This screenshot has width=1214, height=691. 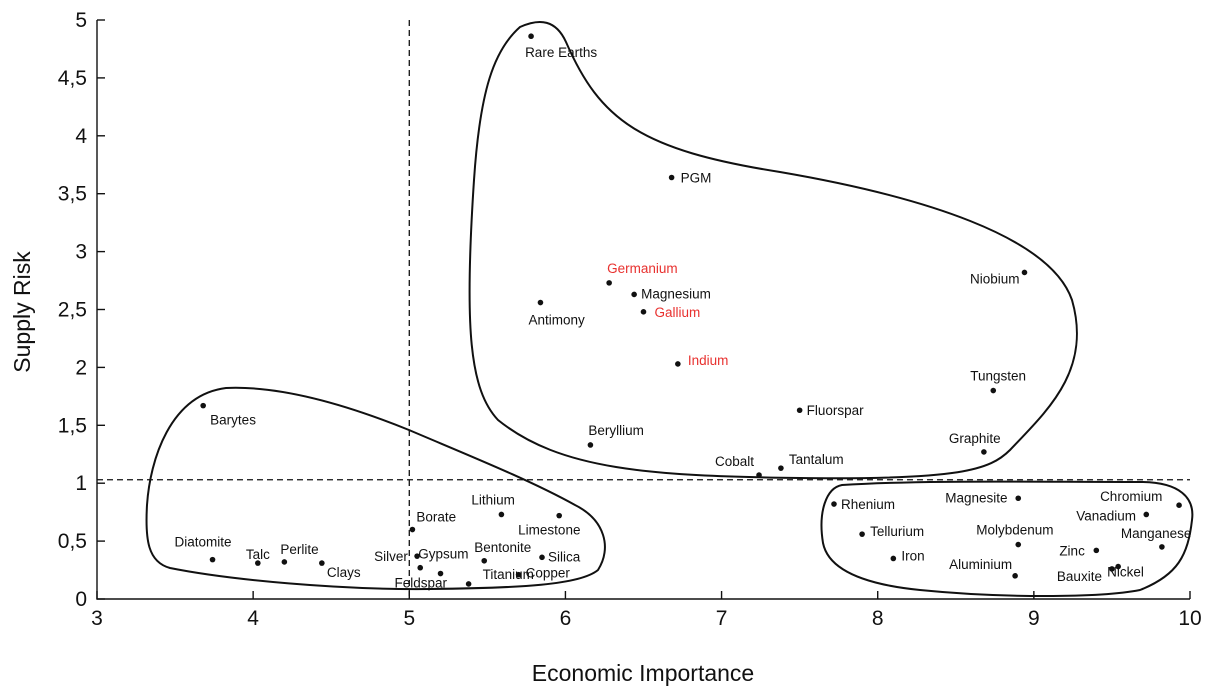 What do you see at coordinates (548, 573) in the screenshot?
I see `point-label: Copper` at bounding box center [548, 573].